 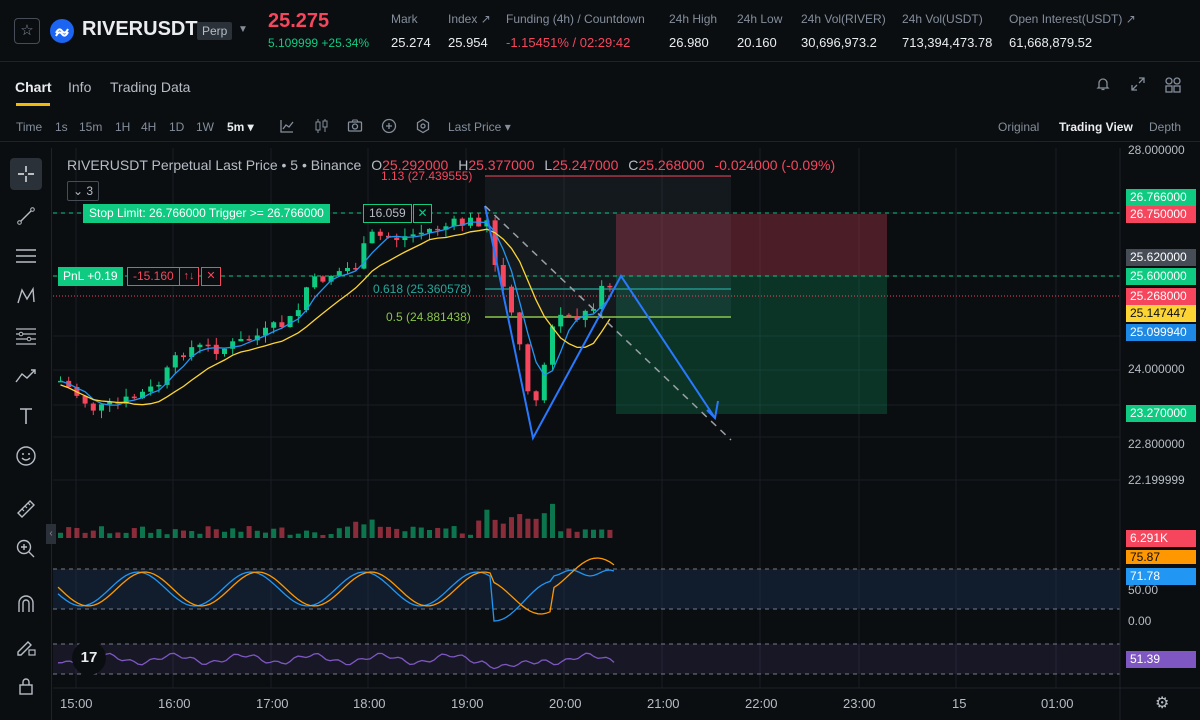 I want to click on interval-1s: 1s, so click(x=61, y=127).